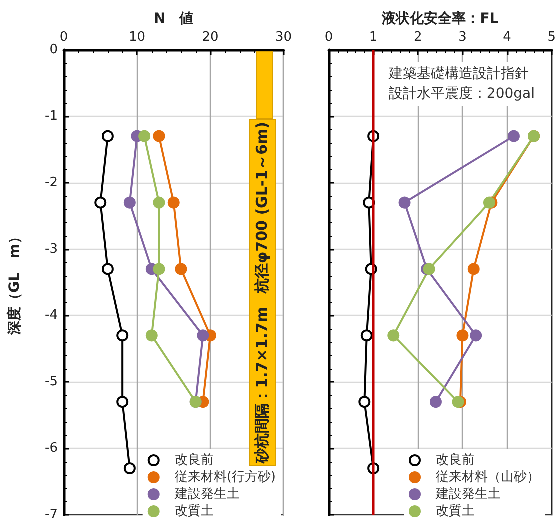 This screenshot has height=531, width=559. Describe the element at coordinates (51, 515) in the screenshot. I see `y-tick-label: -7` at that location.